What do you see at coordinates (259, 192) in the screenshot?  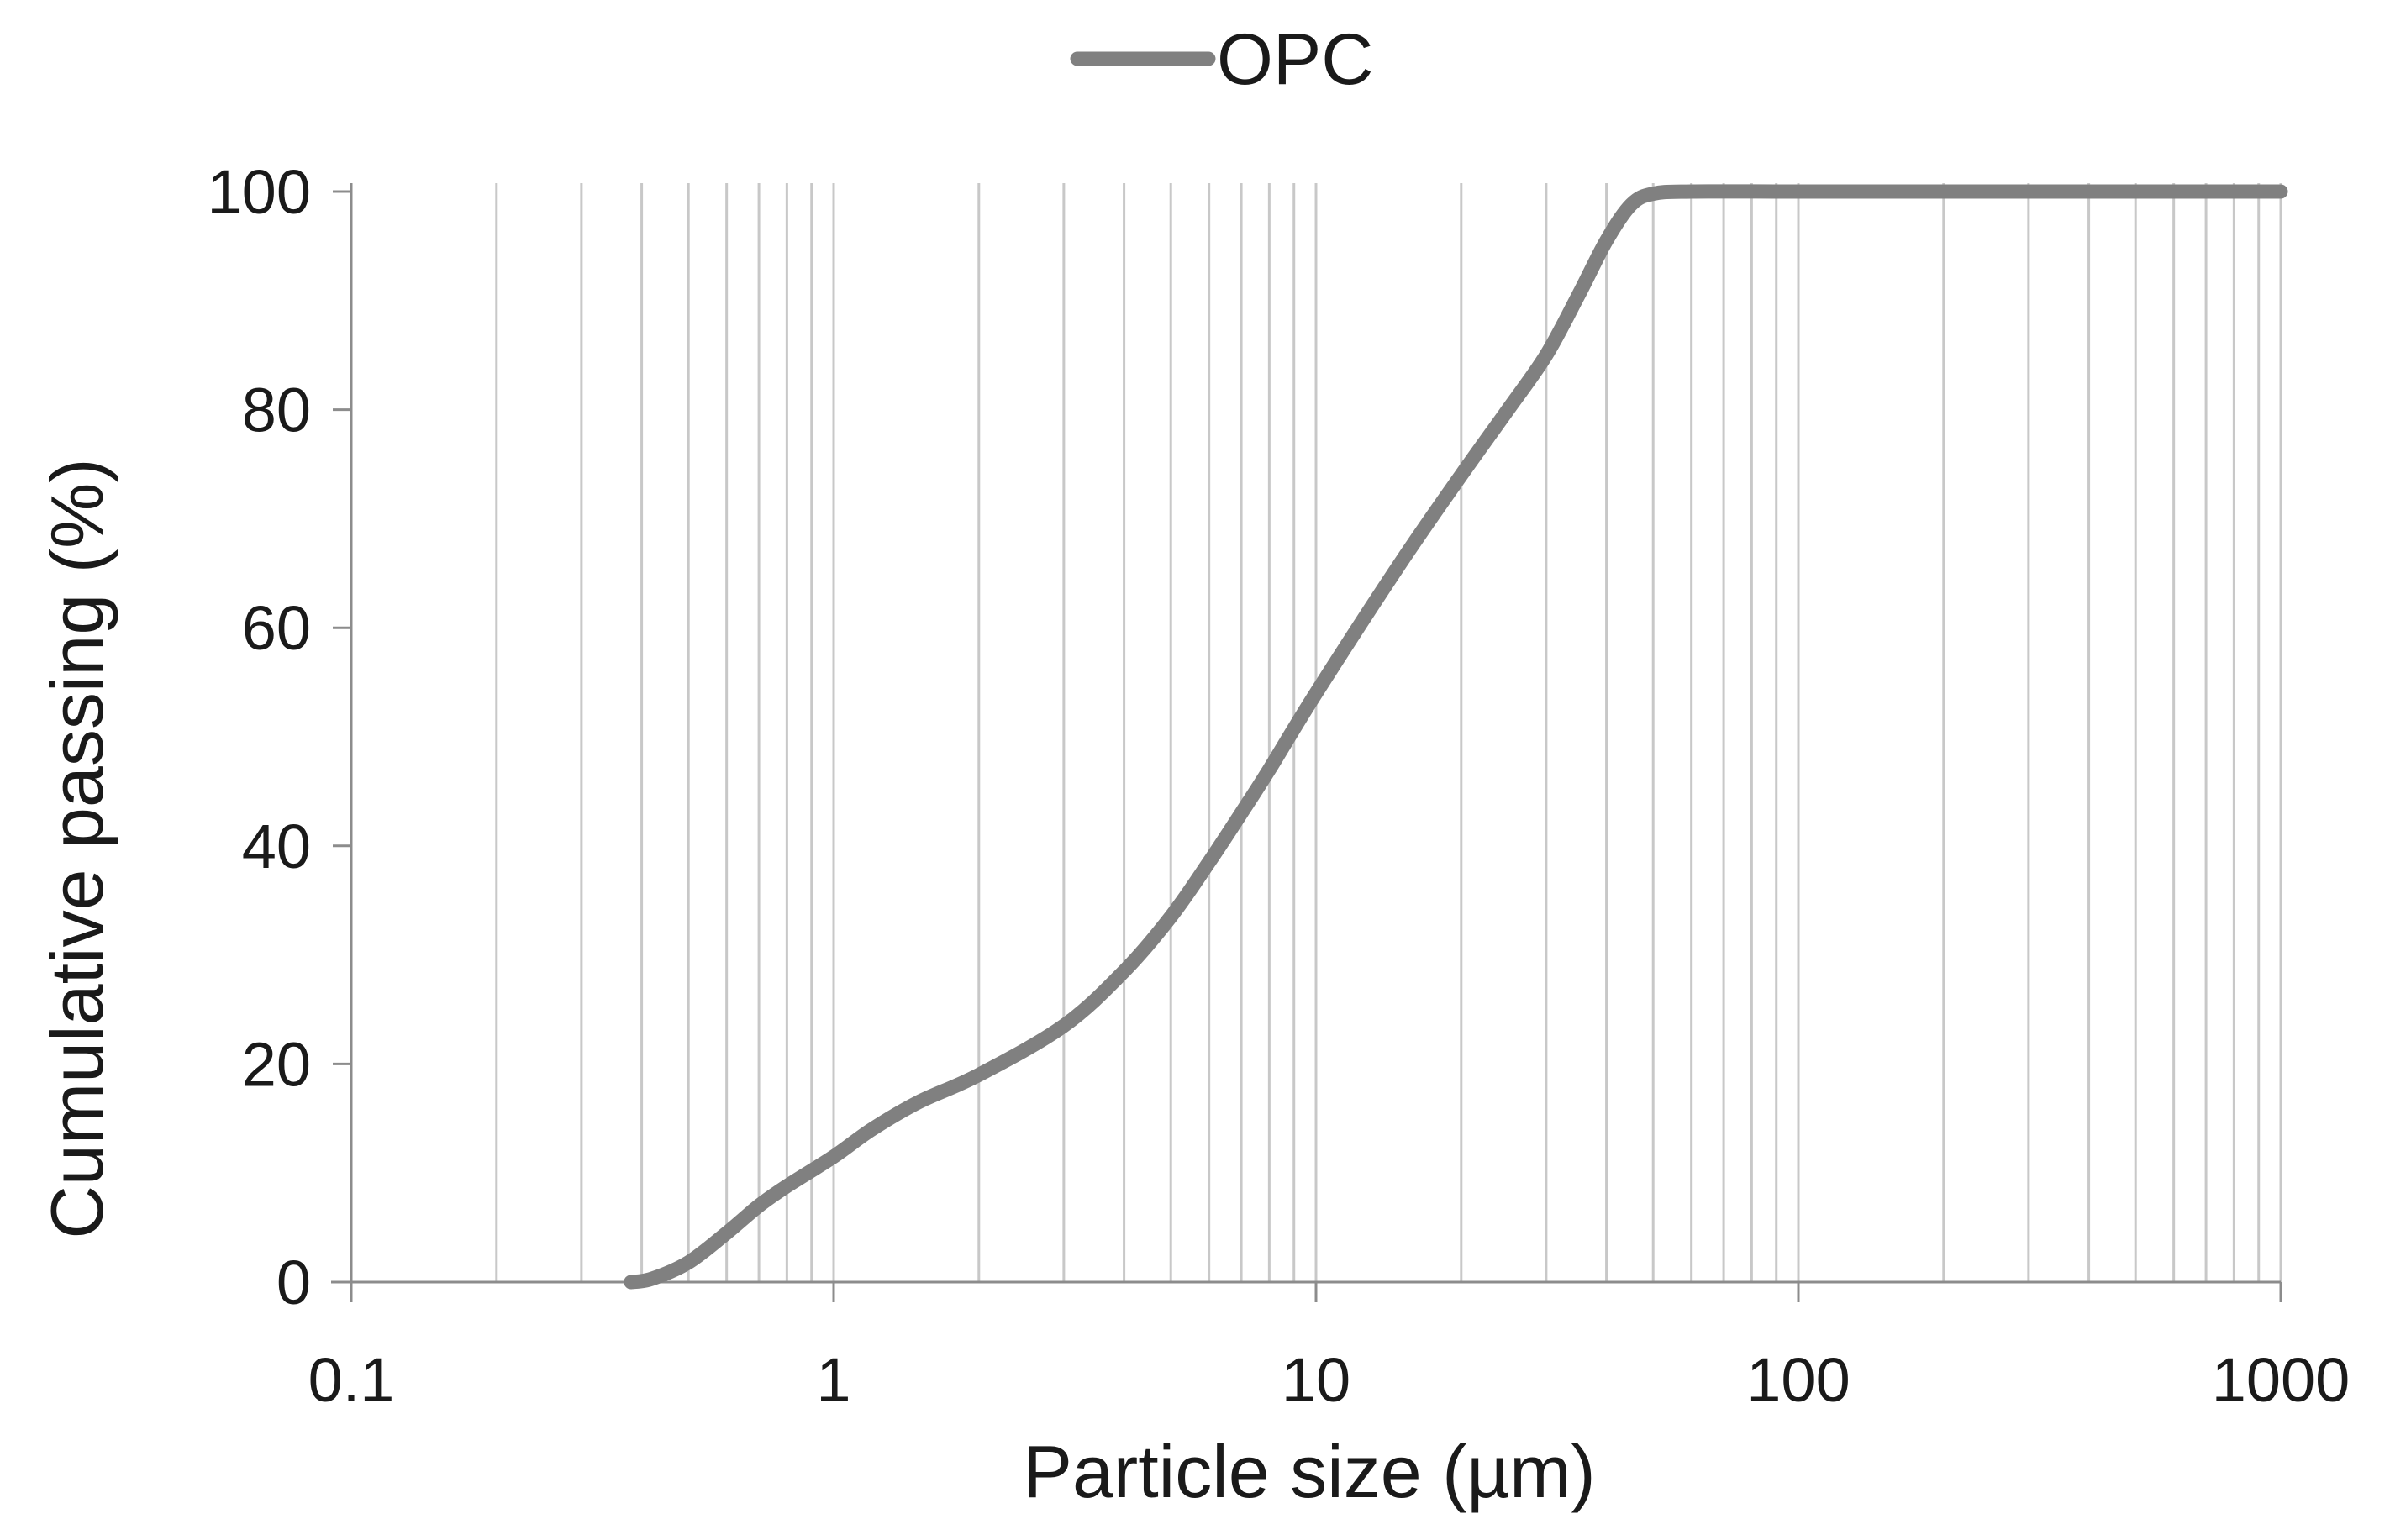 I see `y-tick-label: 100` at bounding box center [259, 192].